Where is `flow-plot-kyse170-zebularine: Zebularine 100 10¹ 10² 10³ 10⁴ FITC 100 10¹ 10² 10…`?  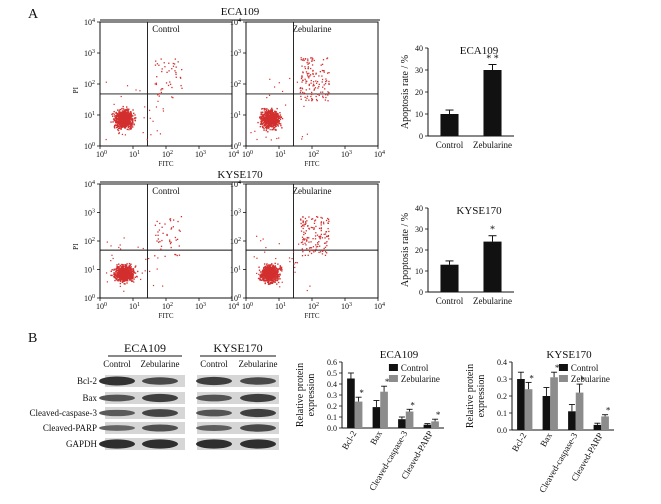 flow-plot-kyse170-zebularine: Zebularine 100 10¹ 10² 10³ 10⁴ FITC 100 10¹ 10² 10… is located at coordinates (307, 250).